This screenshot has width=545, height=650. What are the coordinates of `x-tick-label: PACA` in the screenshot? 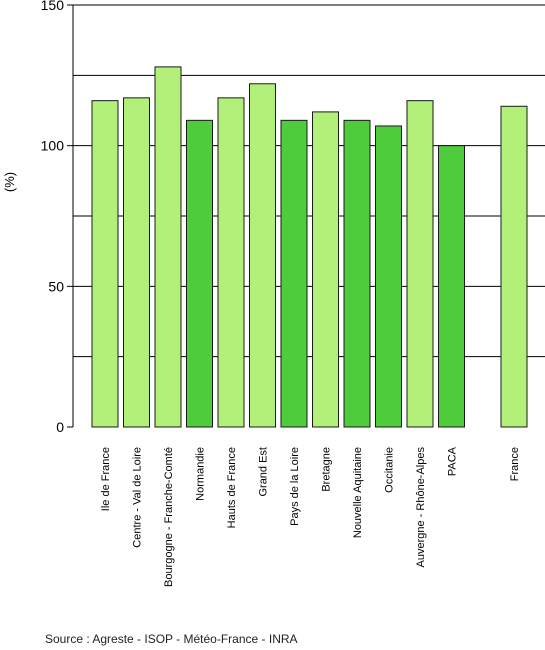 It's located at (453, 461).